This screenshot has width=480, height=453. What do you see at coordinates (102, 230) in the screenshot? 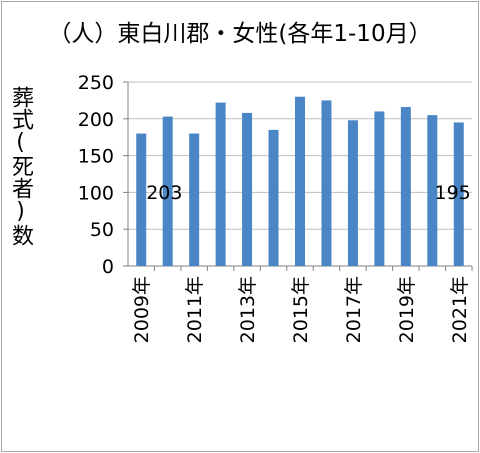
I see `y-tick-label: 50` at bounding box center [102, 230].